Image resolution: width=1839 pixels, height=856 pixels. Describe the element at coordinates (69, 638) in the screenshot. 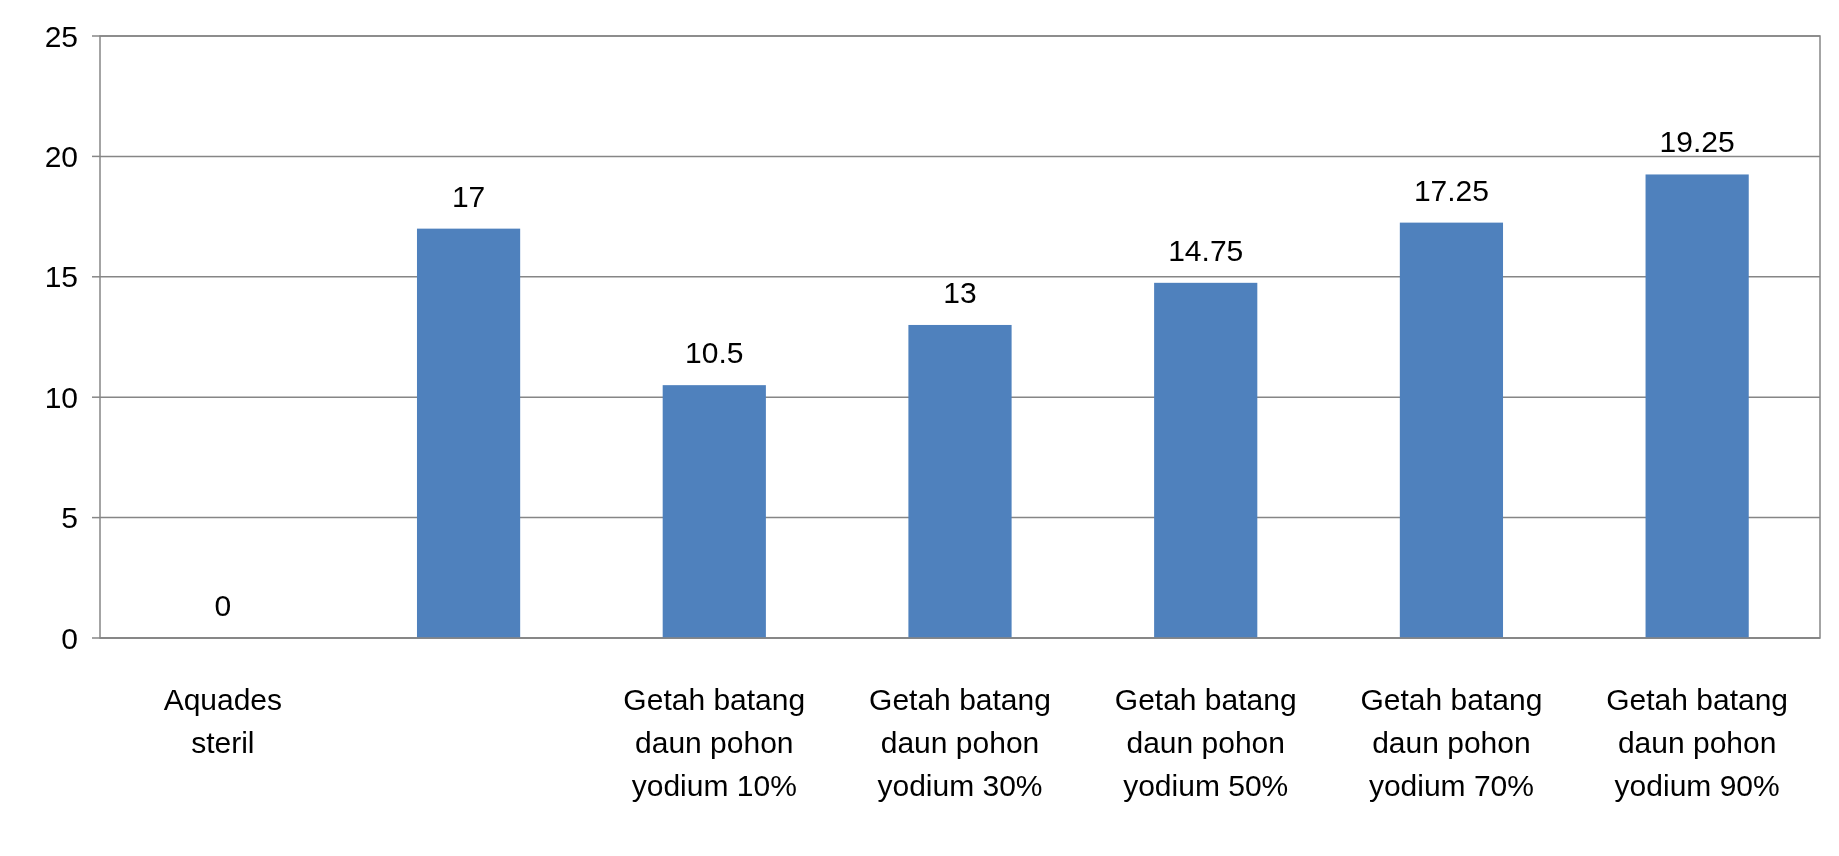

I see `y-tick-label: 0` at that location.